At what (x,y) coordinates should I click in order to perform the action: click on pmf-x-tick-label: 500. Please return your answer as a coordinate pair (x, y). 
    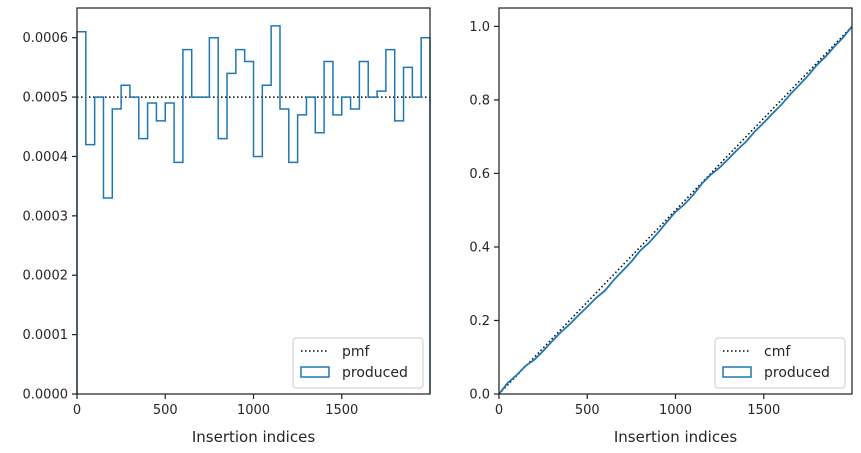
    Looking at the image, I should click on (165, 410).